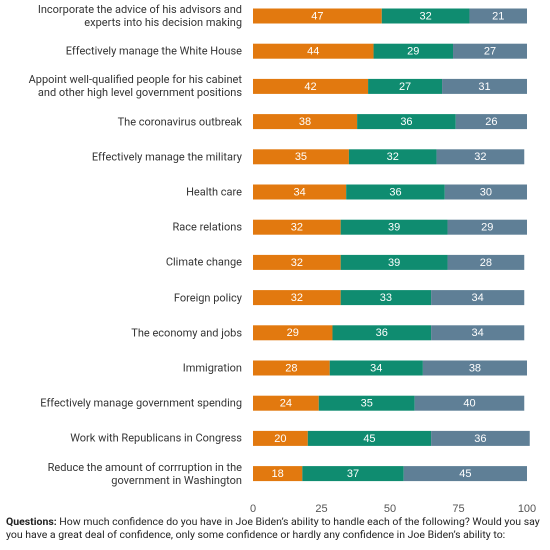  I want to click on data-label: 26, so click(491, 122).